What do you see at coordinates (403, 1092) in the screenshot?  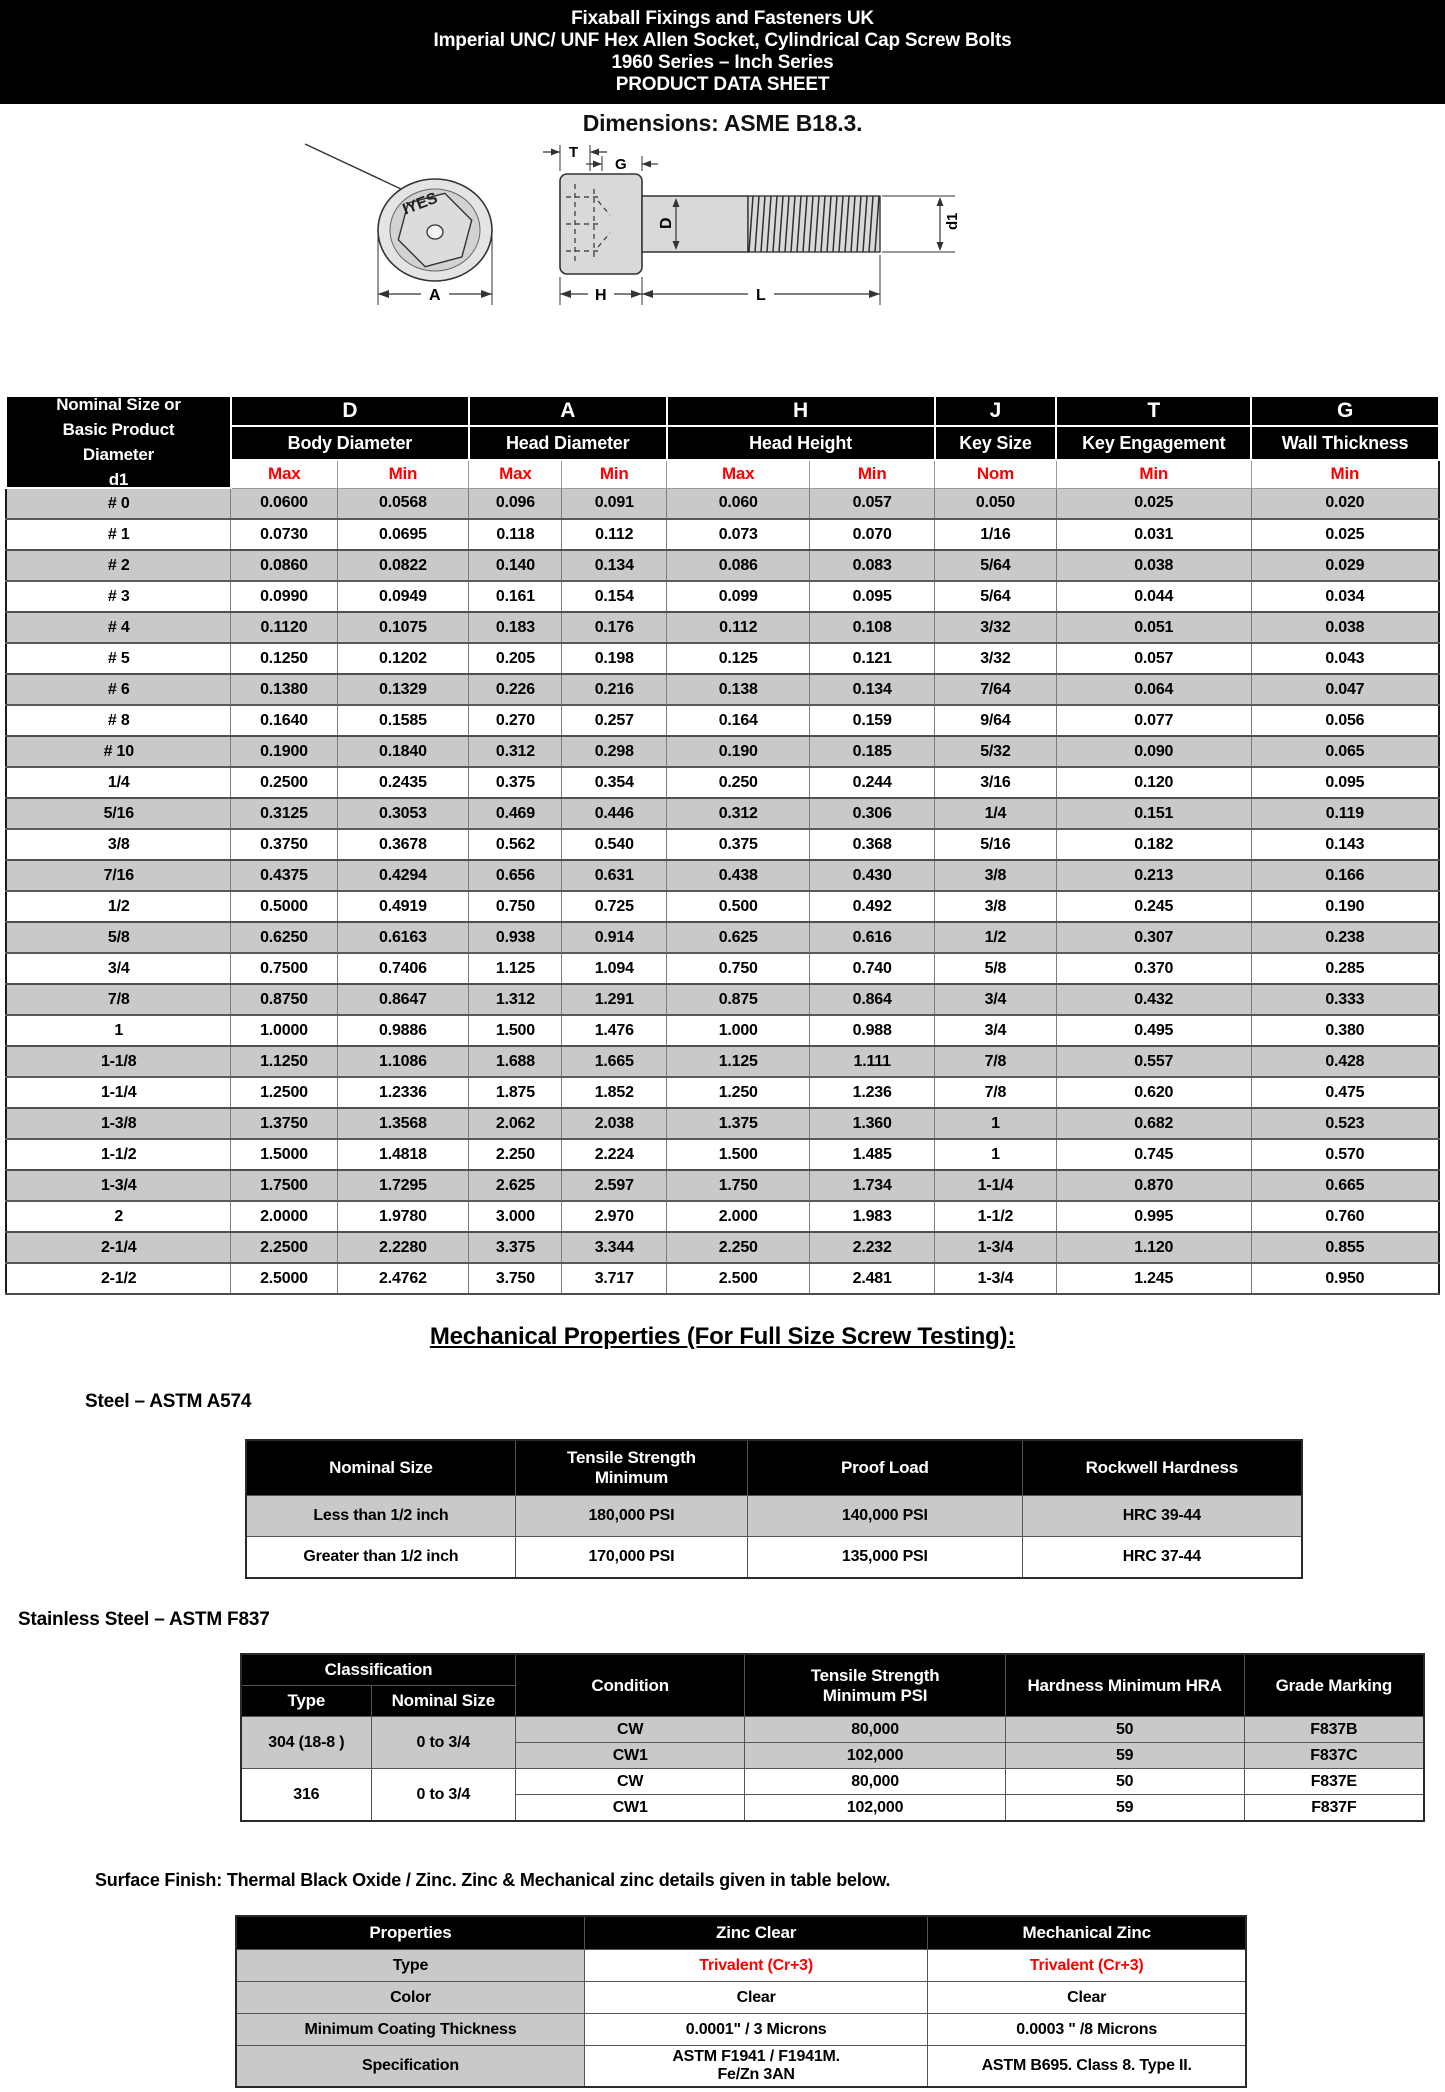 I see `value-cell: 1.2336` at bounding box center [403, 1092].